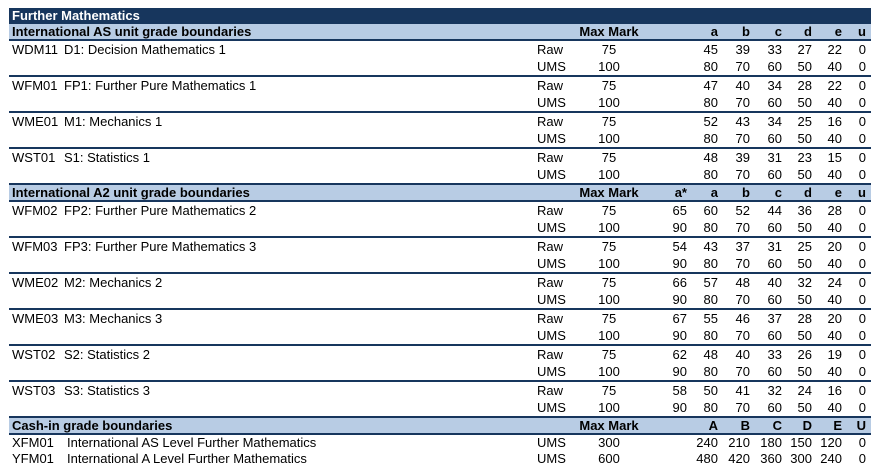 Image resolution: width=882 pixels, height=475 pixels. What do you see at coordinates (35, 246) in the screenshot?
I see `unit-code: WFM03` at bounding box center [35, 246].